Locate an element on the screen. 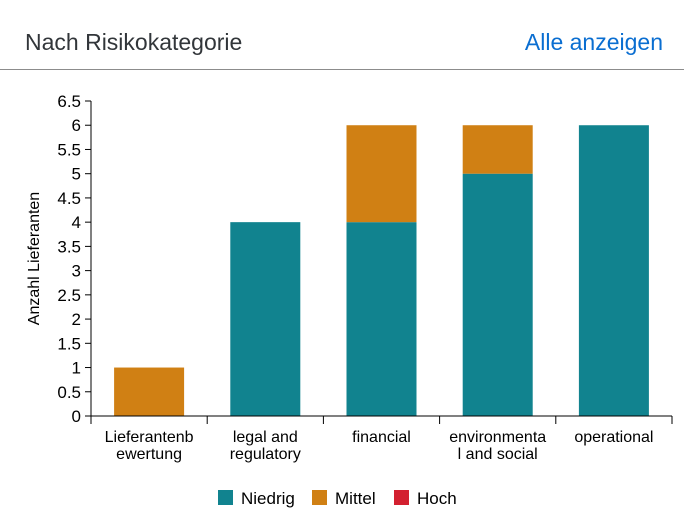 The image size is (684, 529). legend-label-niedrig: Niedrig is located at coordinates (268, 498).